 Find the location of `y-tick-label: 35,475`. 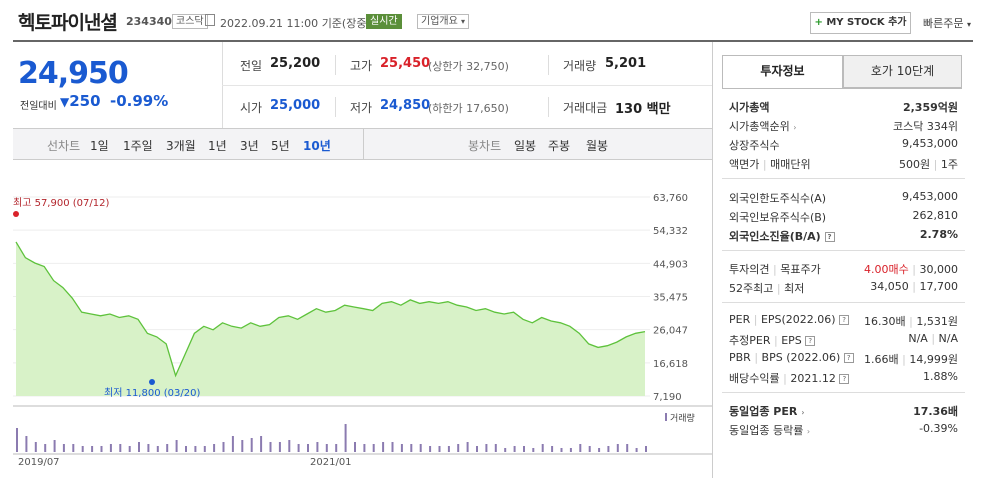

y-tick-label: 35,475 is located at coordinates (670, 298).